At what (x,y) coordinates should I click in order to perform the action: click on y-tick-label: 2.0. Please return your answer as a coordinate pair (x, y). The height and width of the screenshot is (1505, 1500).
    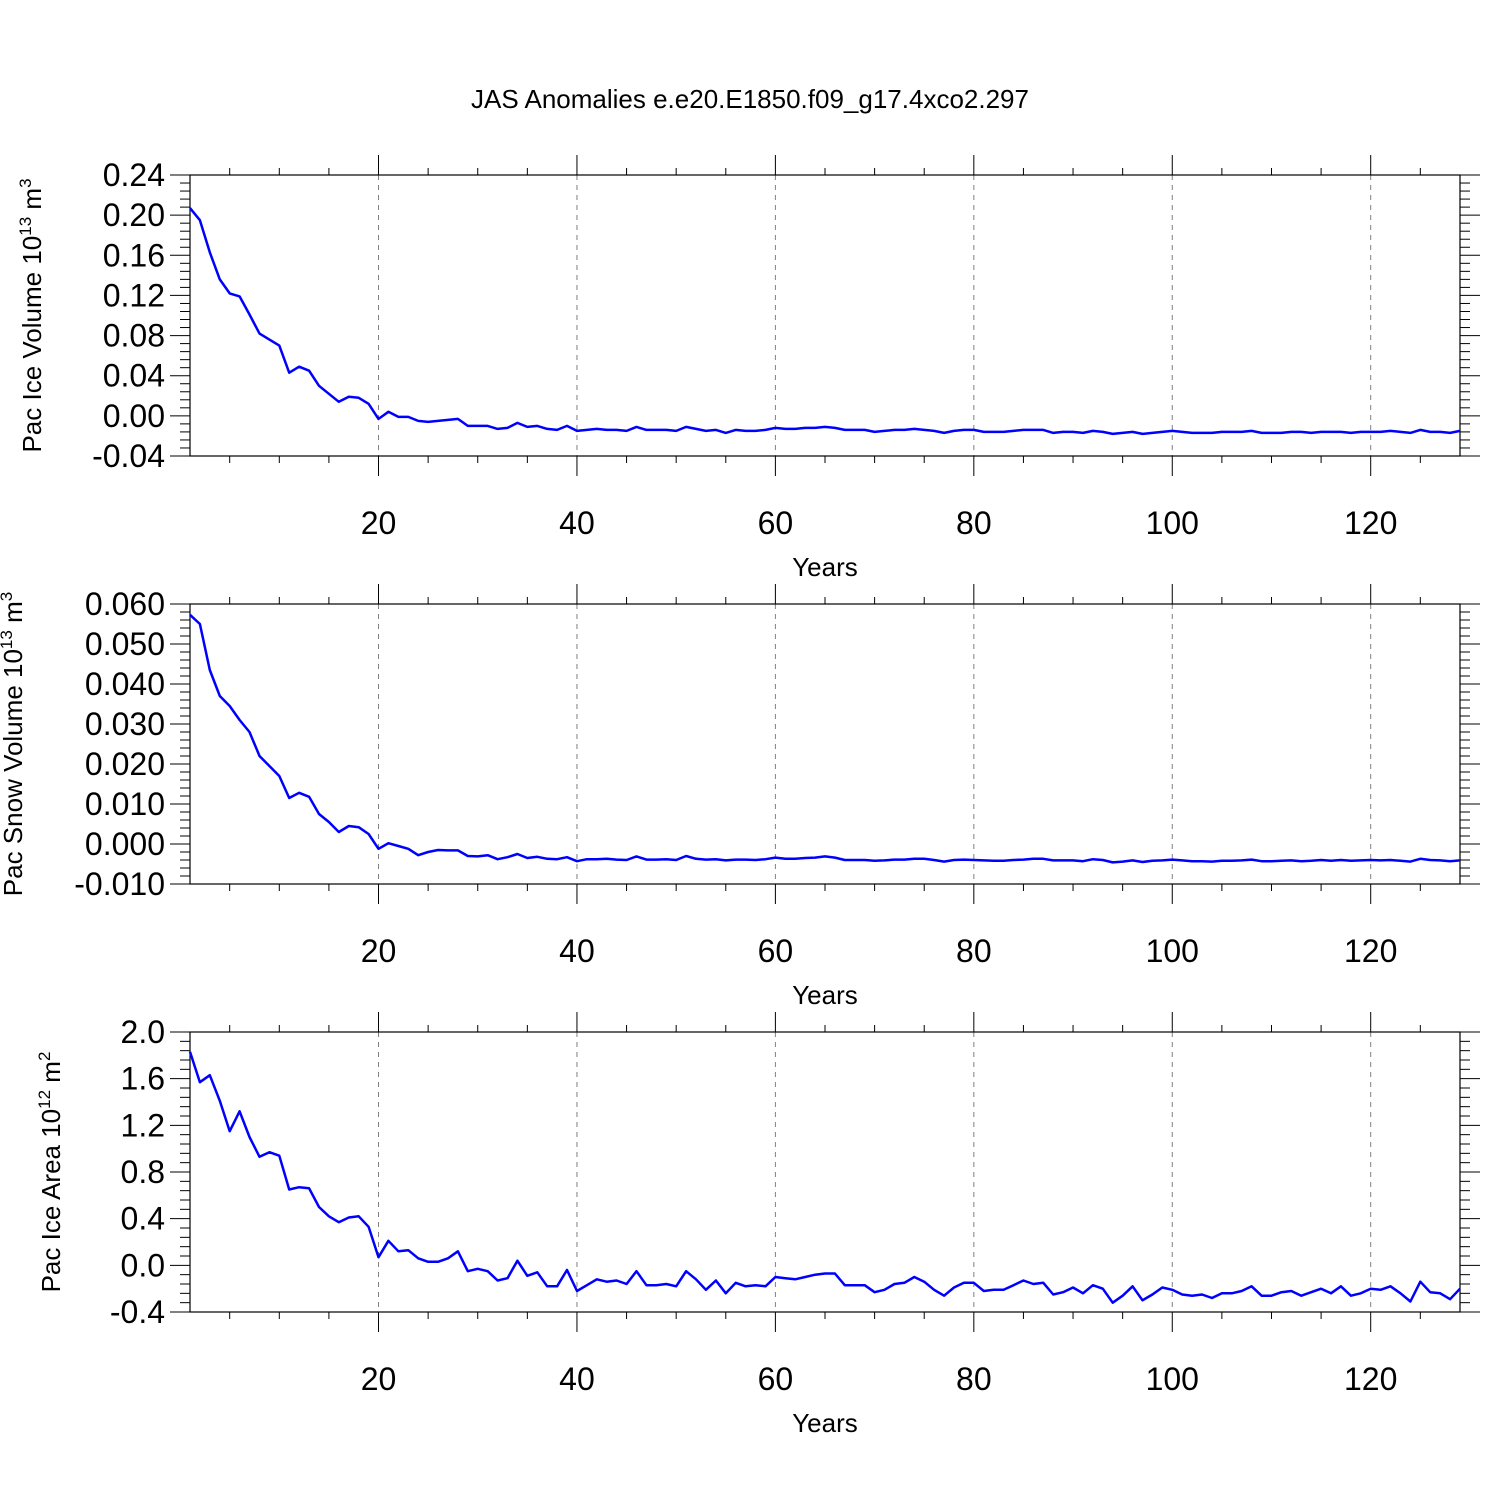
    Looking at the image, I should click on (143, 1032).